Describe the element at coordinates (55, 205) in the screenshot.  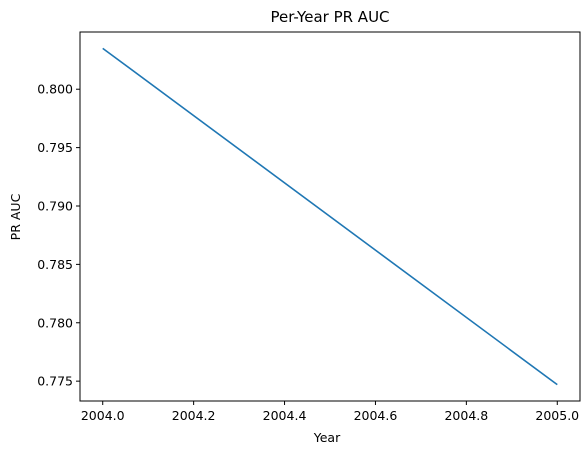
I see `y-tick-label: 0.790` at that location.